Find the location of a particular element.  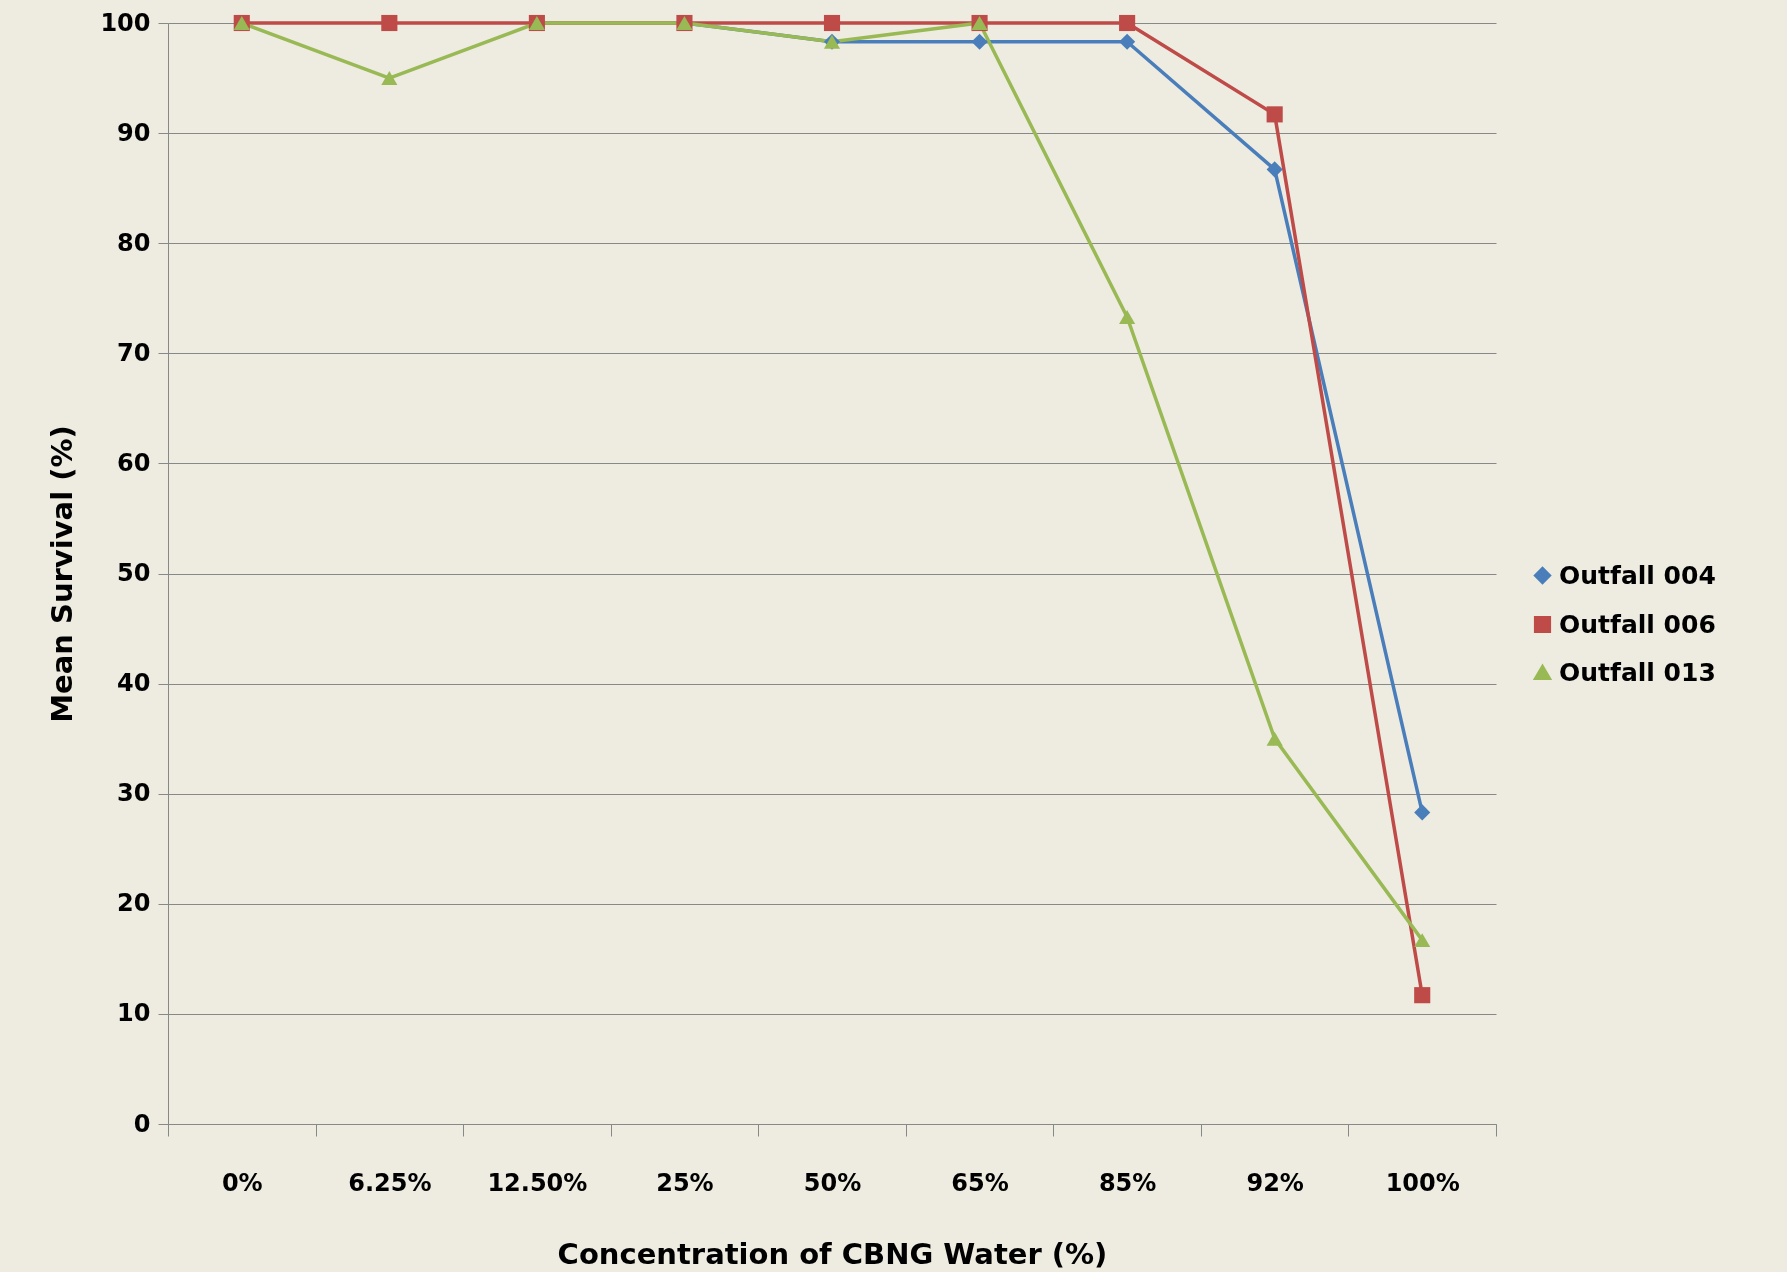

legend-label: Outfall 013 is located at coordinates (1637, 672).